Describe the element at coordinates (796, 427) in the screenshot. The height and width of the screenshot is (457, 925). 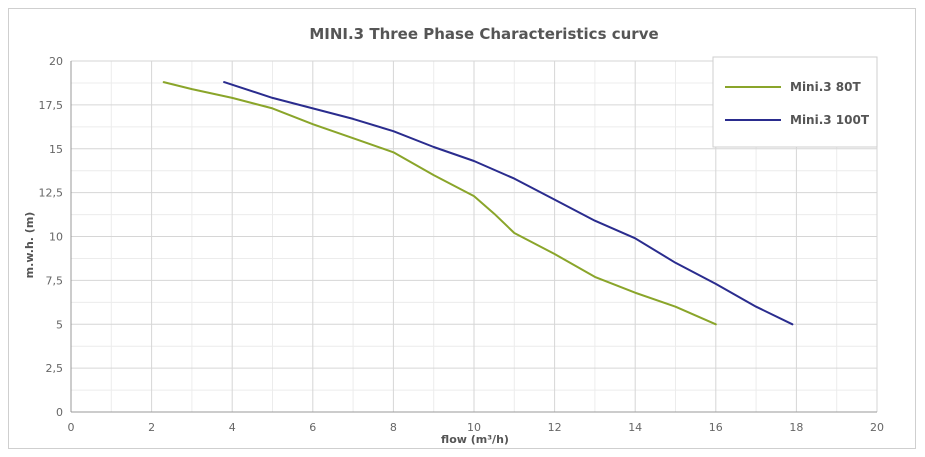
I see `x-tick-label: 18` at that location.